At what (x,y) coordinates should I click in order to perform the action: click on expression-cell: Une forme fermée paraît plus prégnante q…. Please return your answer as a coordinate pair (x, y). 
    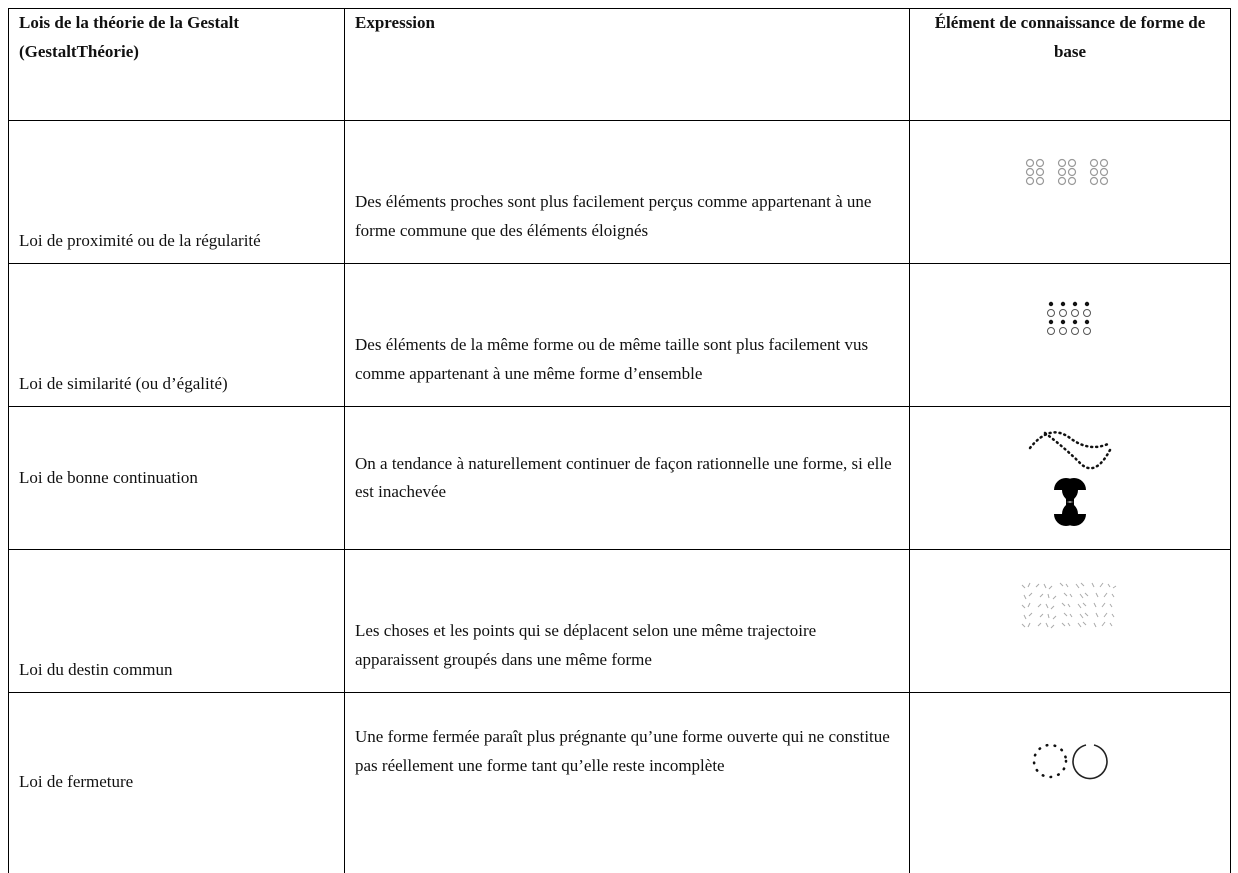
    Looking at the image, I should click on (627, 782).